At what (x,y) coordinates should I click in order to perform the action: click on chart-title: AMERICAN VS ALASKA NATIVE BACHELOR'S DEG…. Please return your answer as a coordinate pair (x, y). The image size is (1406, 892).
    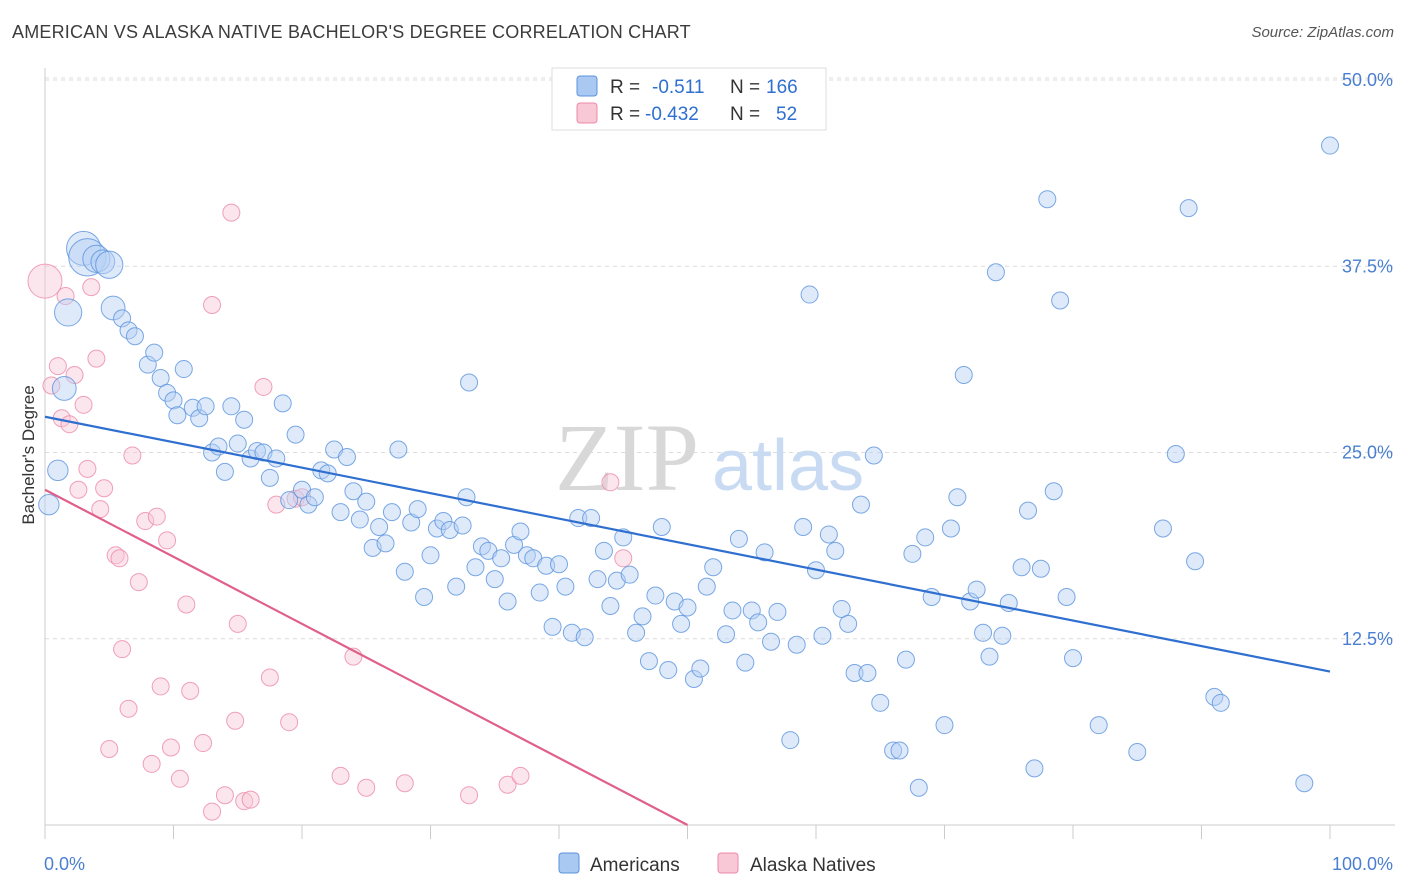
    Looking at the image, I should click on (351, 32).